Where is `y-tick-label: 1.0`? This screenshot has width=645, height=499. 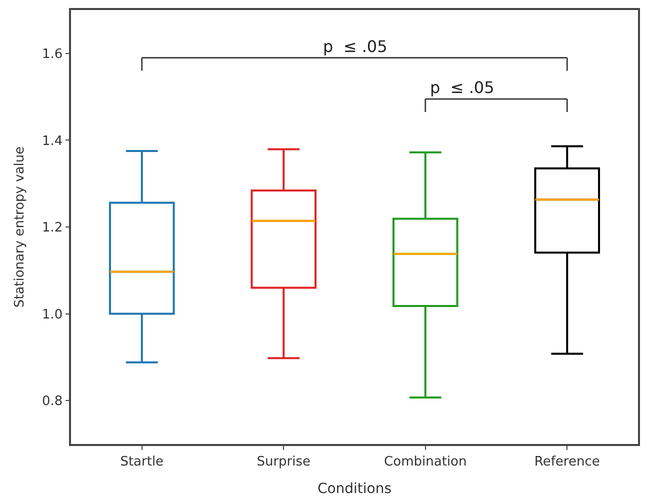 y-tick-label: 1.0 is located at coordinates (52, 314).